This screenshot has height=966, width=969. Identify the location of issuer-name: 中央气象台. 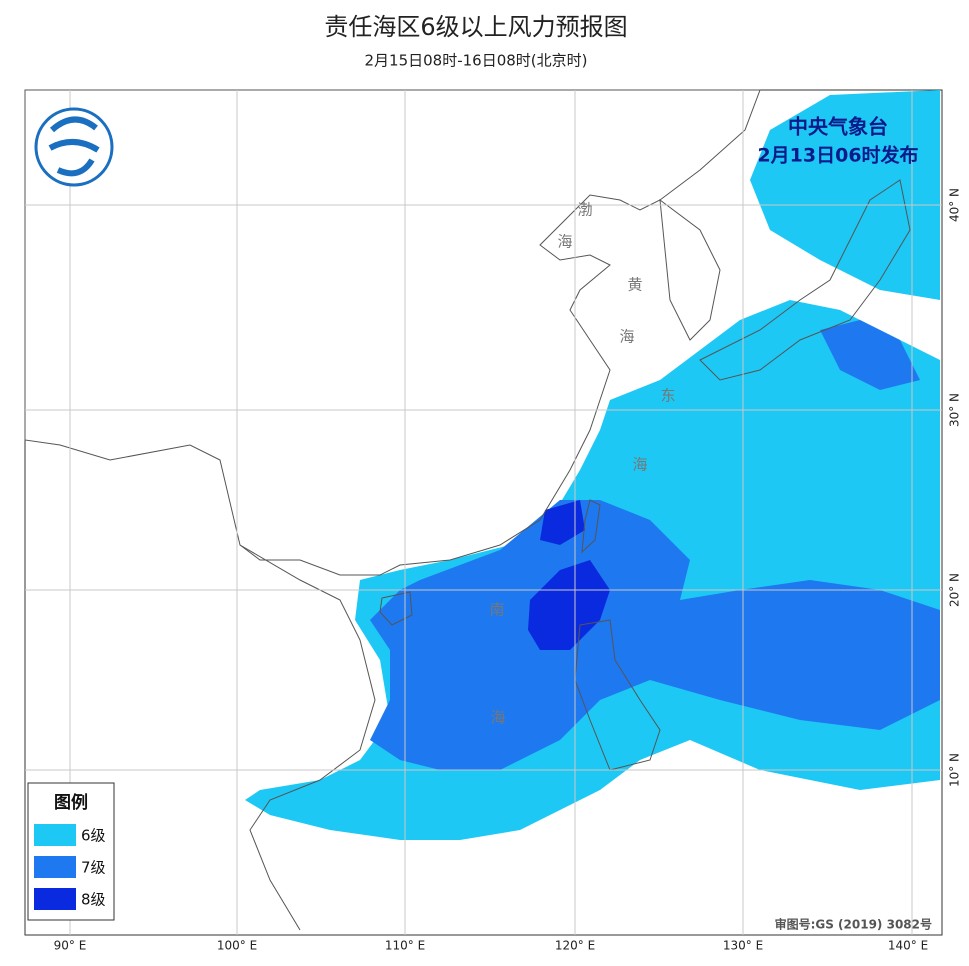
(838, 127).